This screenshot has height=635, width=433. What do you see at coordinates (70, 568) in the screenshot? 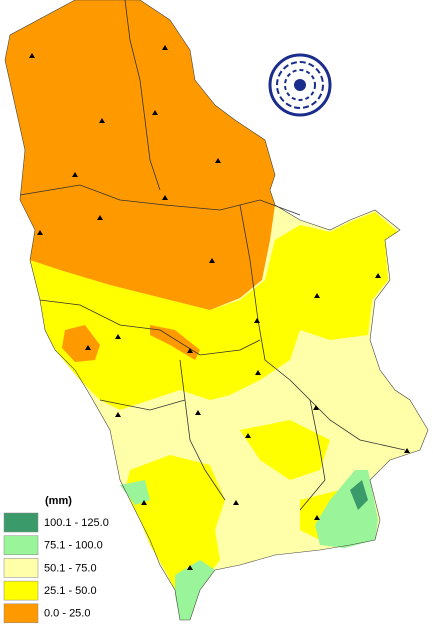
I see `legend-label: 50.1 - 75.0` at bounding box center [70, 568].